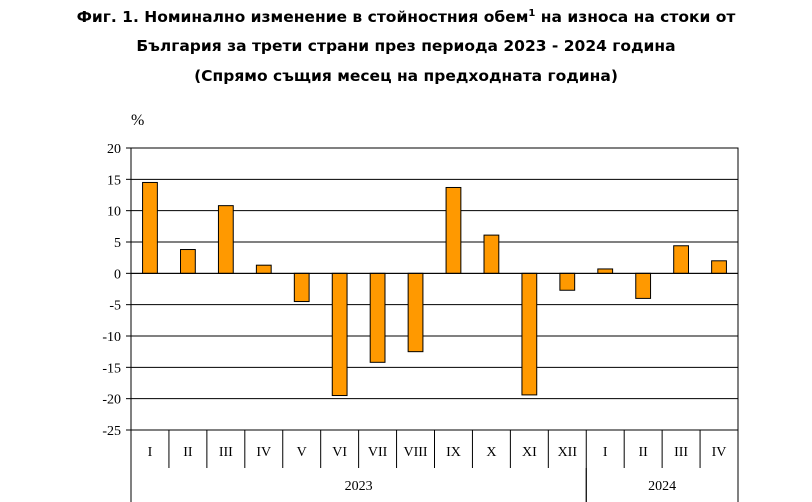 The height and width of the screenshot is (502, 812). What do you see at coordinates (111, 290) in the screenshot?
I see `y-tick-labels: 20 15 10 5 0 -5 -10 -15 -20 -25` at bounding box center [111, 290].